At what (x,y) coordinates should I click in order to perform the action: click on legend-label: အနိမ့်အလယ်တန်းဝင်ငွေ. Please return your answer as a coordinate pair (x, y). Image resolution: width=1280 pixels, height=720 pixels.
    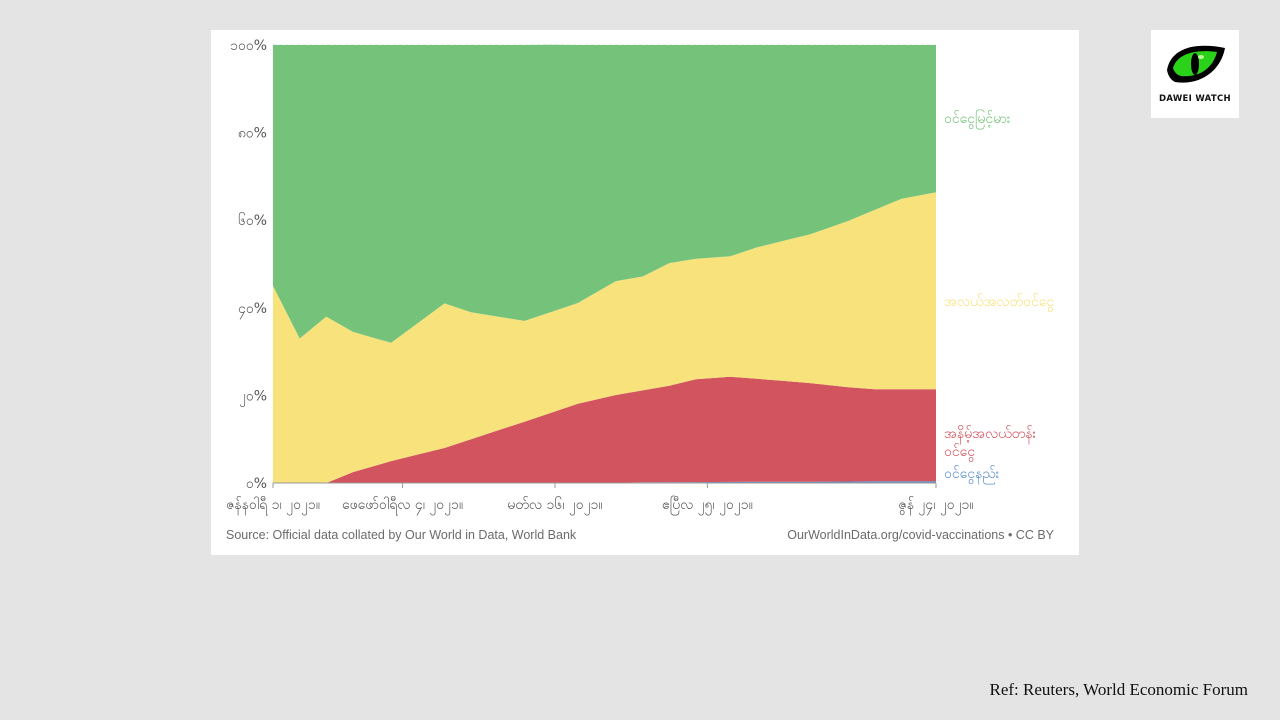
    Looking at the image, I should click on (990, 444).